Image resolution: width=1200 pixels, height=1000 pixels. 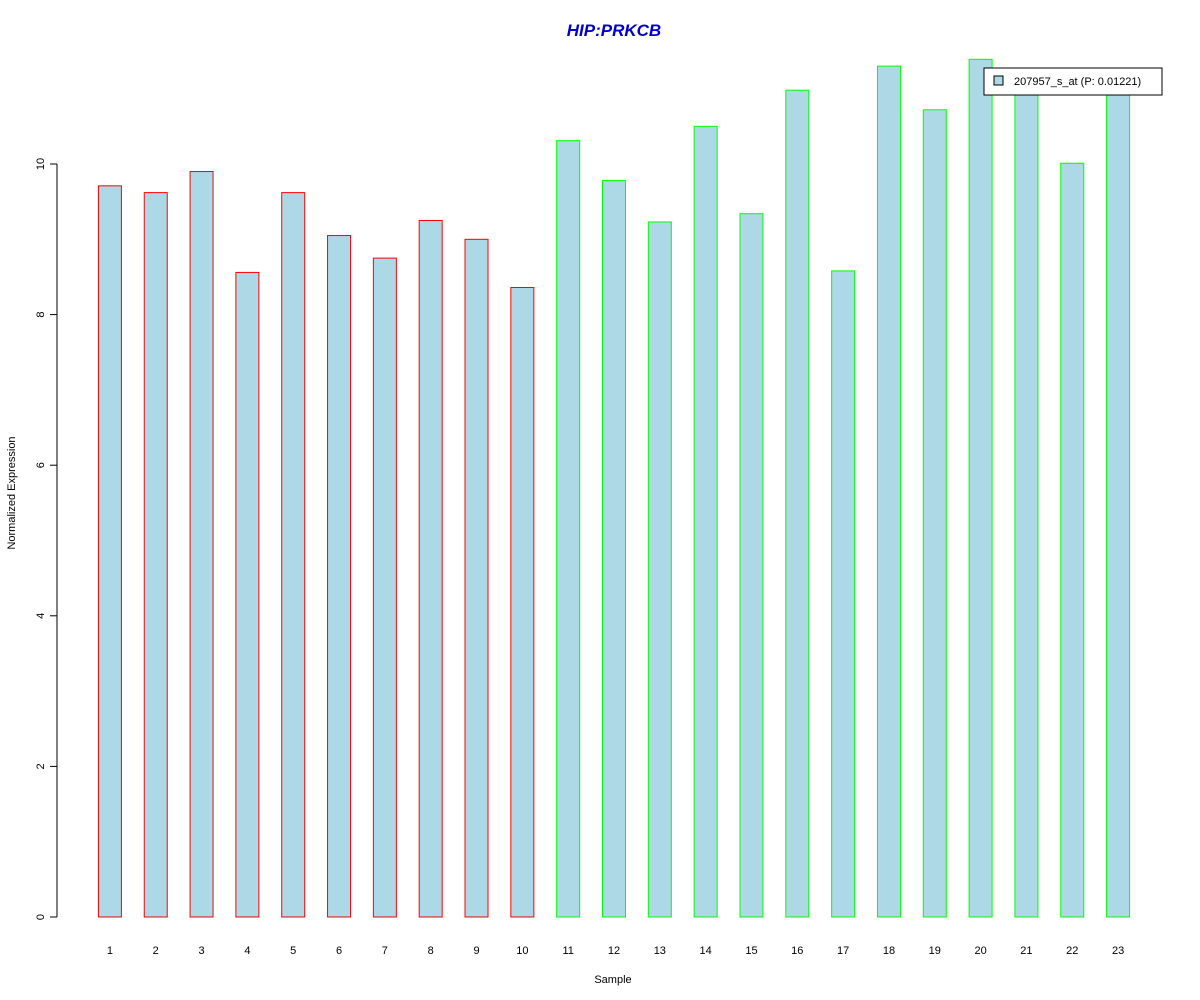 I want to click on x-tick-label: 7, so click(x=385, y=951).